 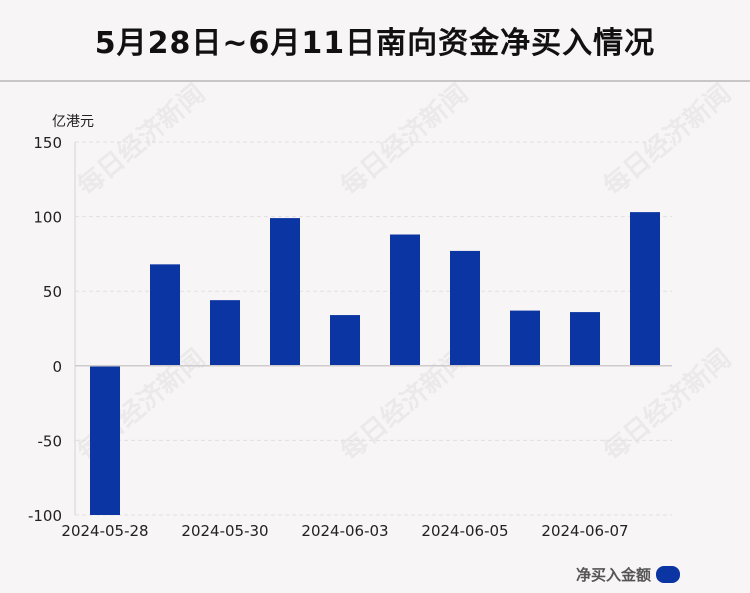 I want to click on x-tick-label: 2024-06-03, so click(x=344, y=531).